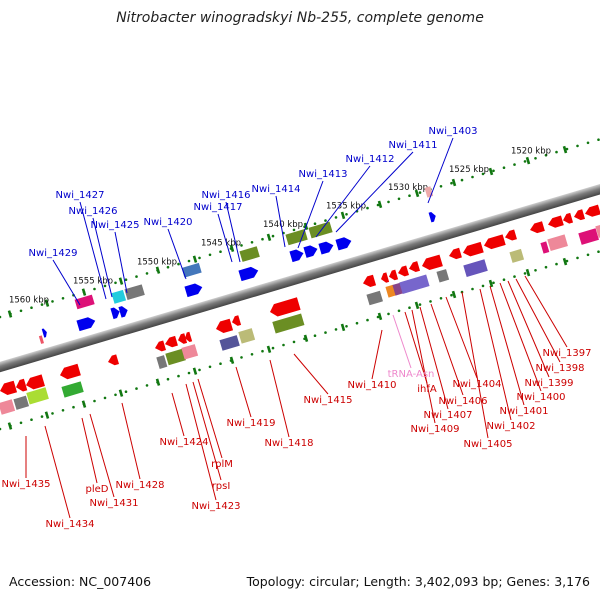 This screenshot has height=600, width=600. I want to click on gene-label: Nwi_1418, so click(289, 443).